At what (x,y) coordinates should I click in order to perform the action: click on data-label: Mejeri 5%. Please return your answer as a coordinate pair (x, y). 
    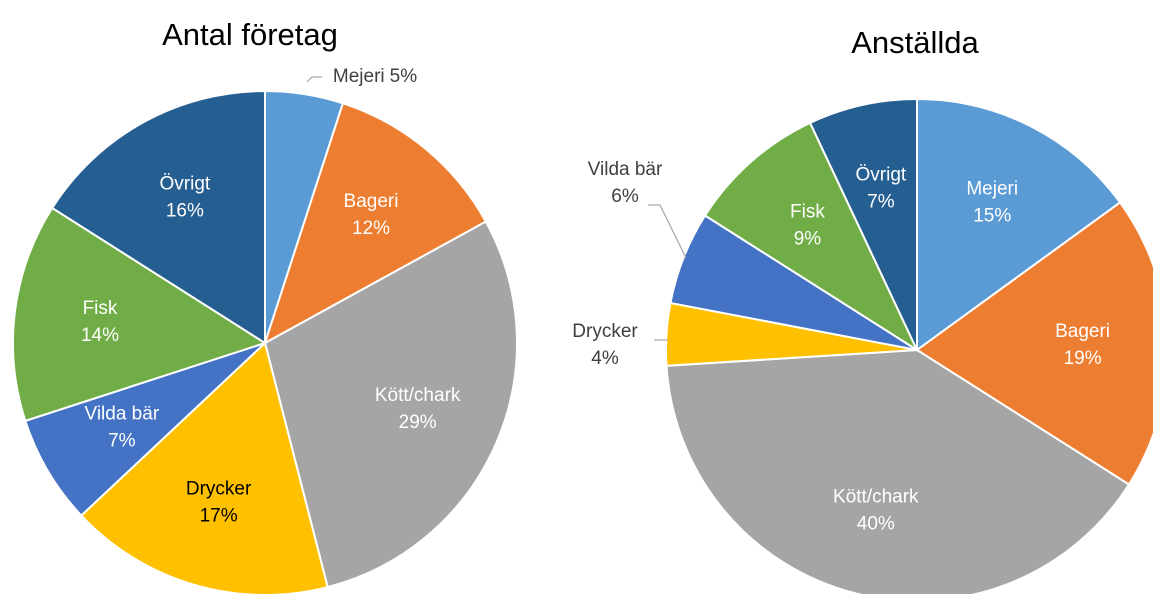
    Looking at the image, I should click on (375, 76).